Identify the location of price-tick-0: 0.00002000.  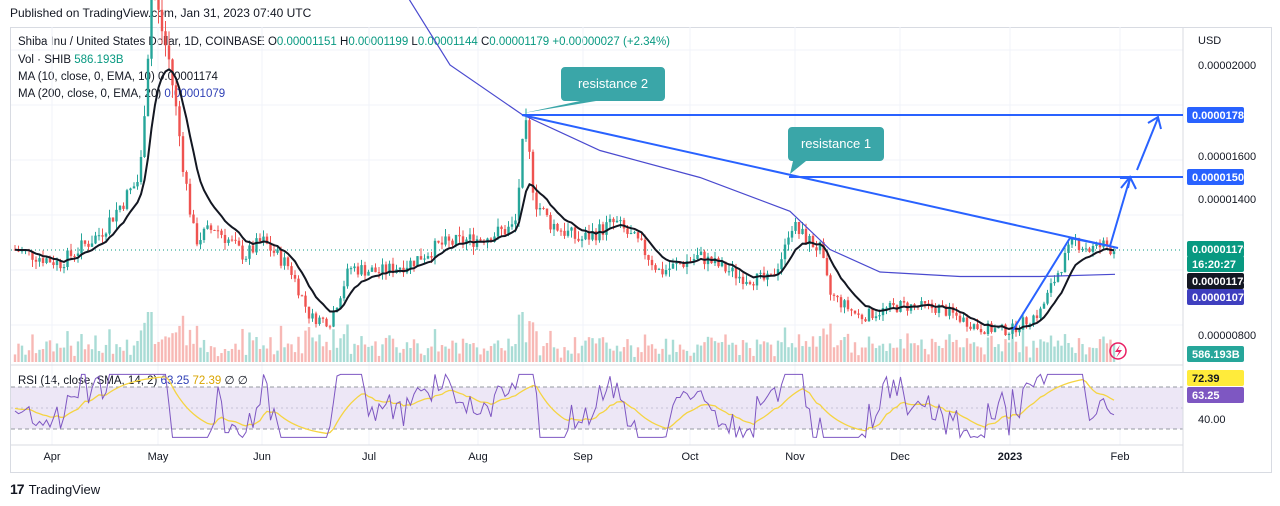
(1227, 66).